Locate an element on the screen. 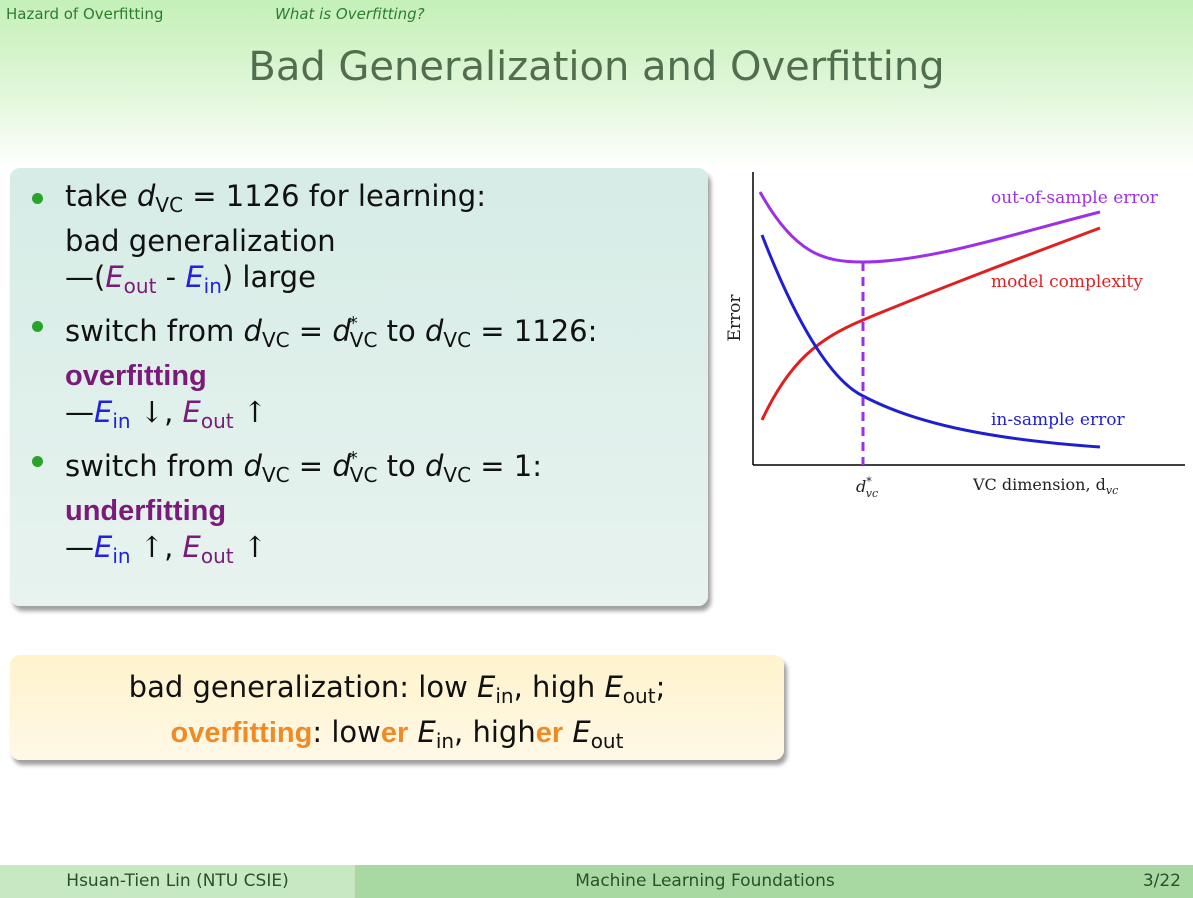 This screenshot has width=1193, height=898. text-minus: - is located at coordinates (171, 277).